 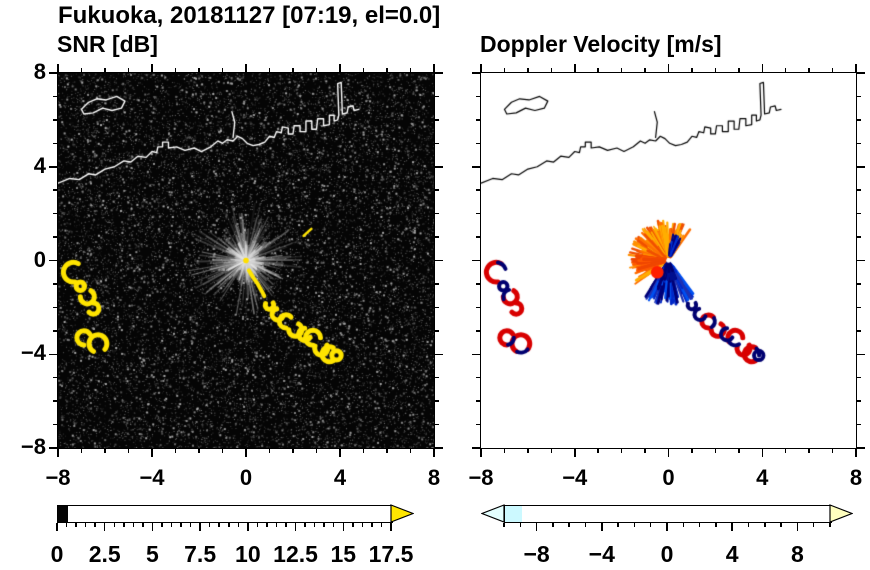 What do you see at coordinates (33, 353) in the screenshot?
I see `y-tick-label: −4` at bounding box center [33, 353].